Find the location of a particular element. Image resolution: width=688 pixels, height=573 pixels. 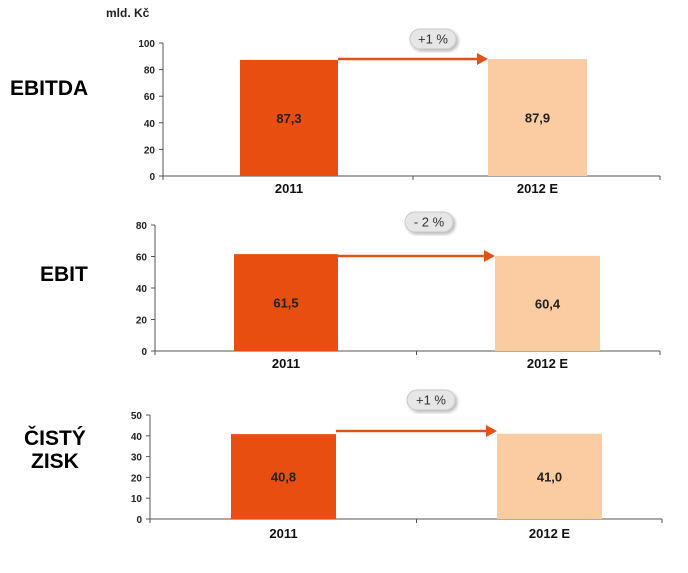

bar-value-label: 60,4 is located at coordinates (548, 303).